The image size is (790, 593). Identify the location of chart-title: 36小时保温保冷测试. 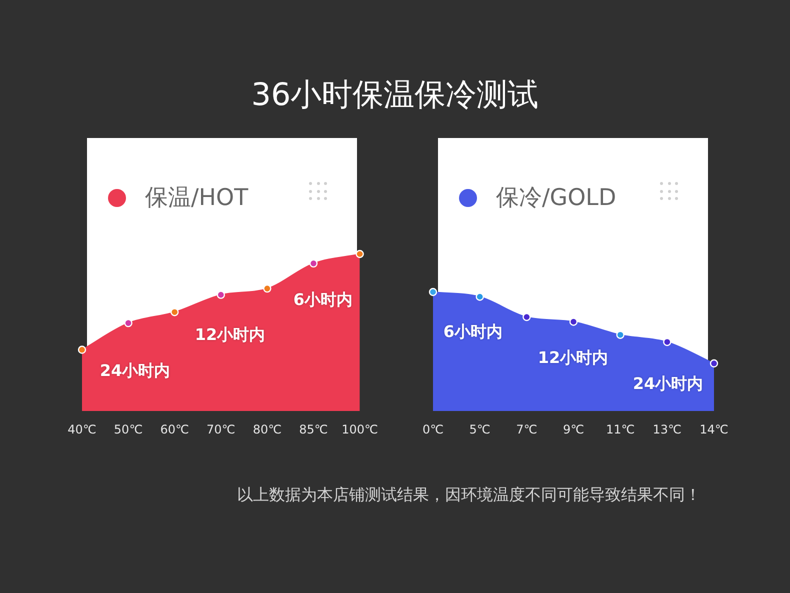
(395, 95).